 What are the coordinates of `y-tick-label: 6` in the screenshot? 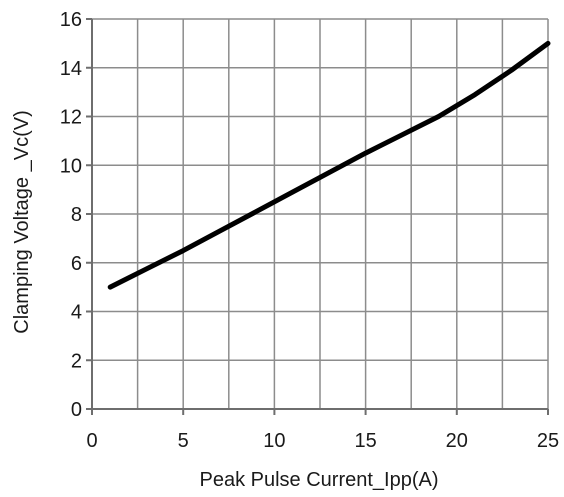 It's located at (76, 264).